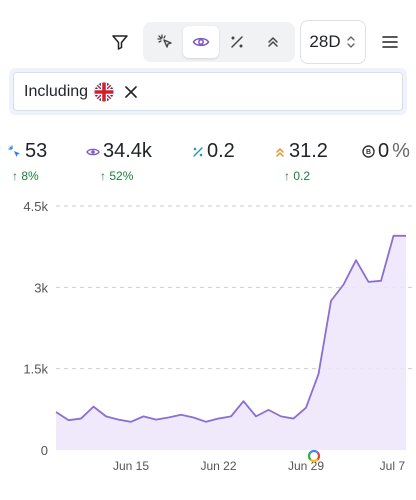 This screenshot has width=416, height=500. I want to click on close-icon, so click(131, 91).